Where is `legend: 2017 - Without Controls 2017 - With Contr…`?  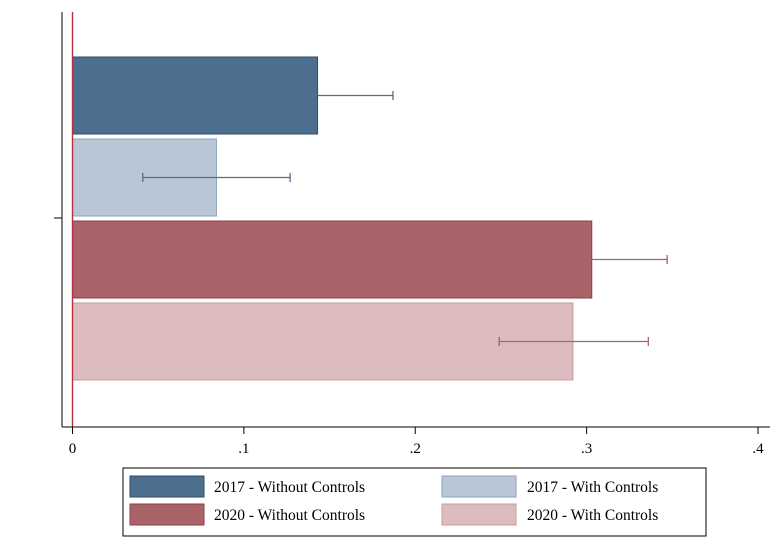 legend: 2017 - Without Controls 2017 - With Contr… is located at coordinates (414, 502).